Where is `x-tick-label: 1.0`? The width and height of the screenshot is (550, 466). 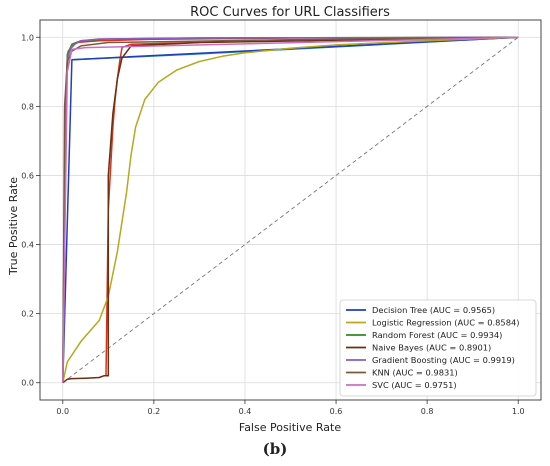 x-tick-label: 1.0 is located at coordinates (518, 411).